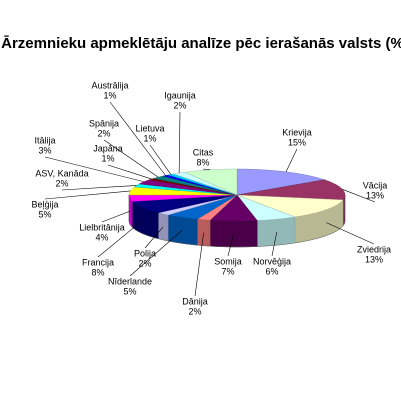 The width and height of the screenshot is (401, 410). Describe the element at coordinates (271, 271) in the screenshot. I see `slice-value-label: 6%` at that location.